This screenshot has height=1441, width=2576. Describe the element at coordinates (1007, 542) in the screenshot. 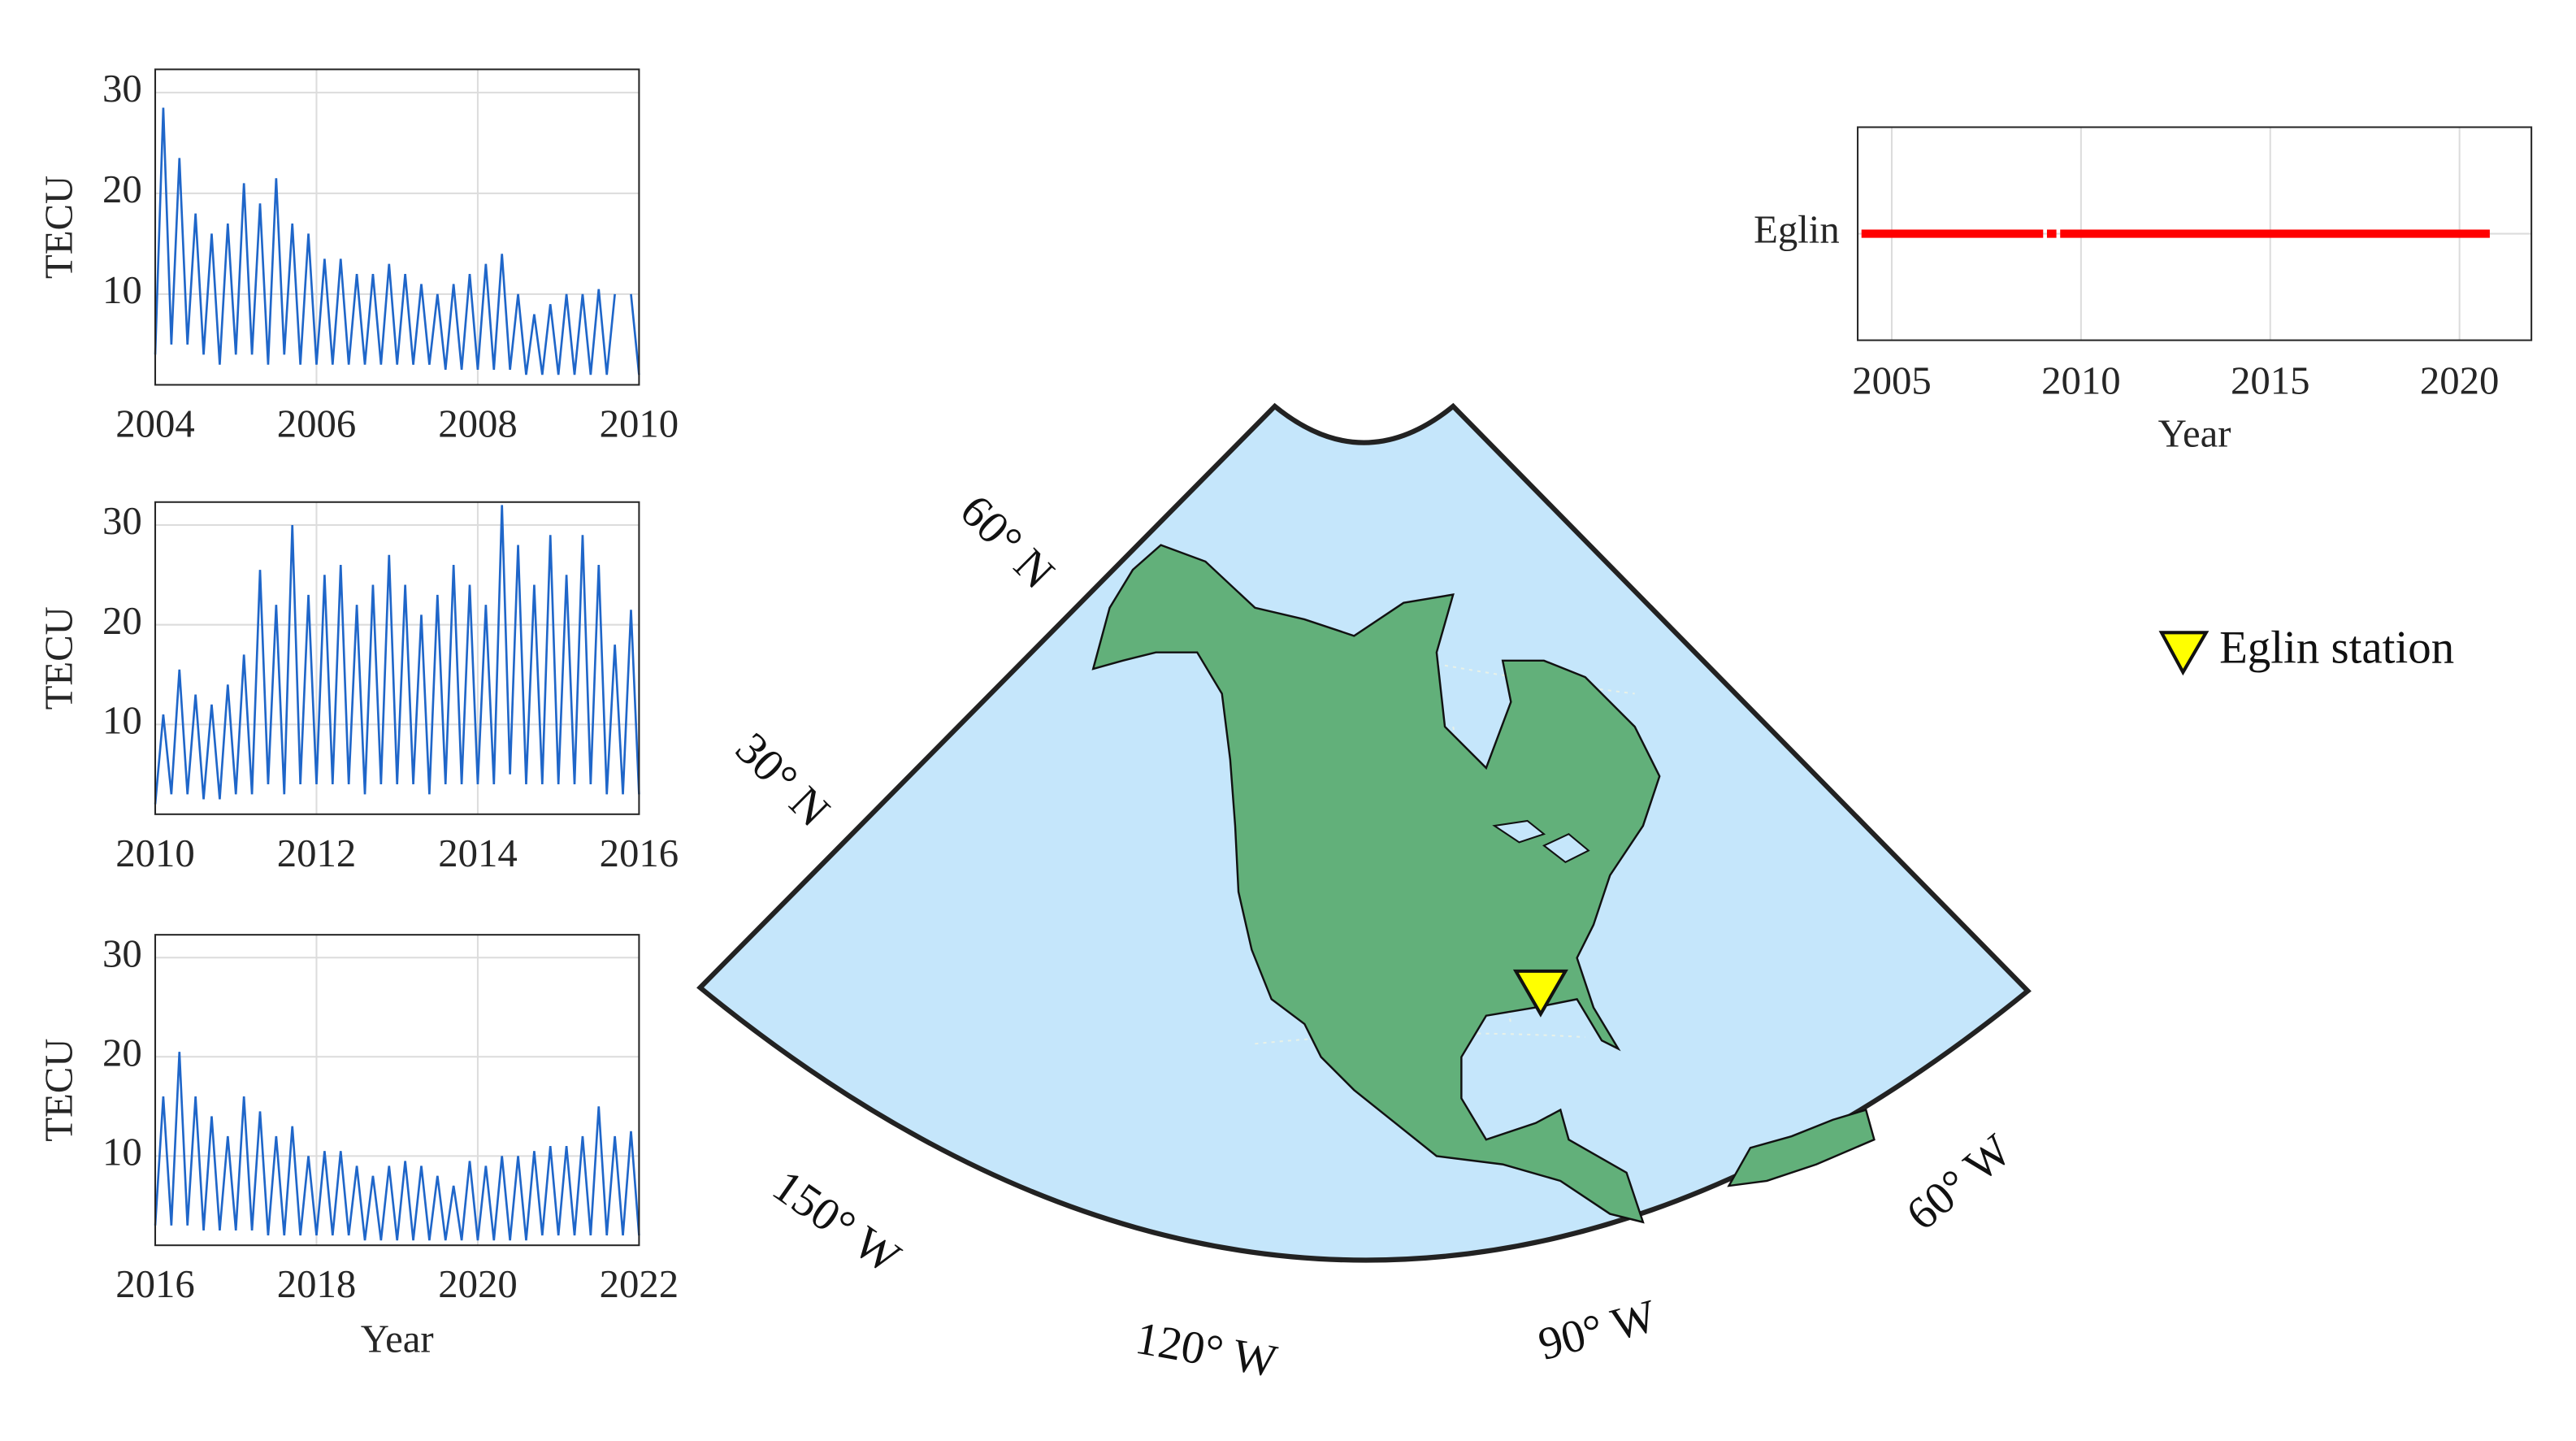

I see `lat-label: 60° N` at that location.